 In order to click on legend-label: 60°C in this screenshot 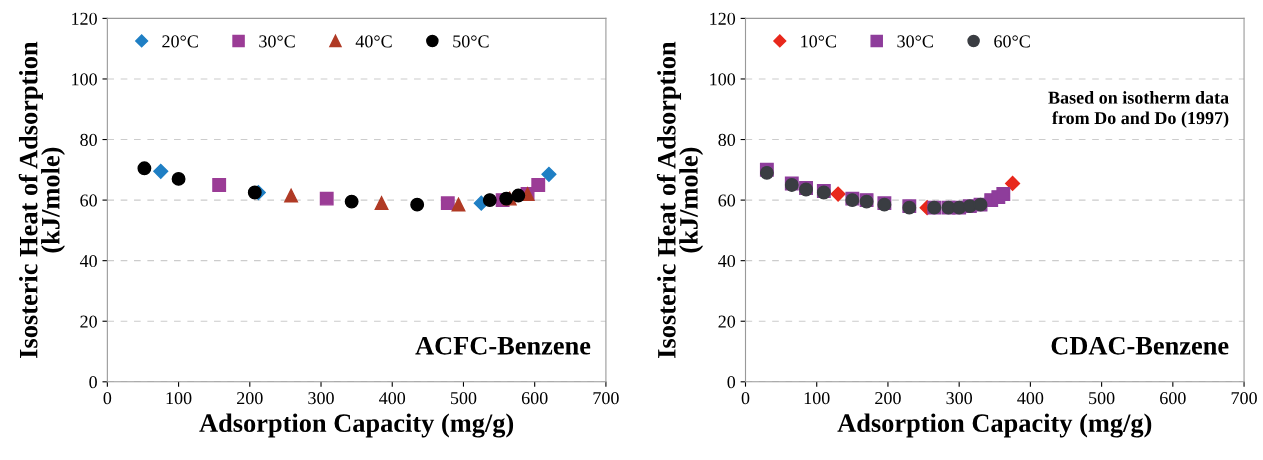, I will do `click(1012, 41)`.